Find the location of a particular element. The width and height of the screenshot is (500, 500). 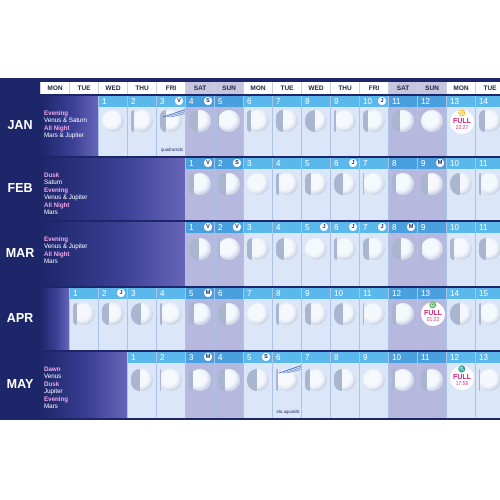

day-number: 13 is located at coordinates (432, 293).